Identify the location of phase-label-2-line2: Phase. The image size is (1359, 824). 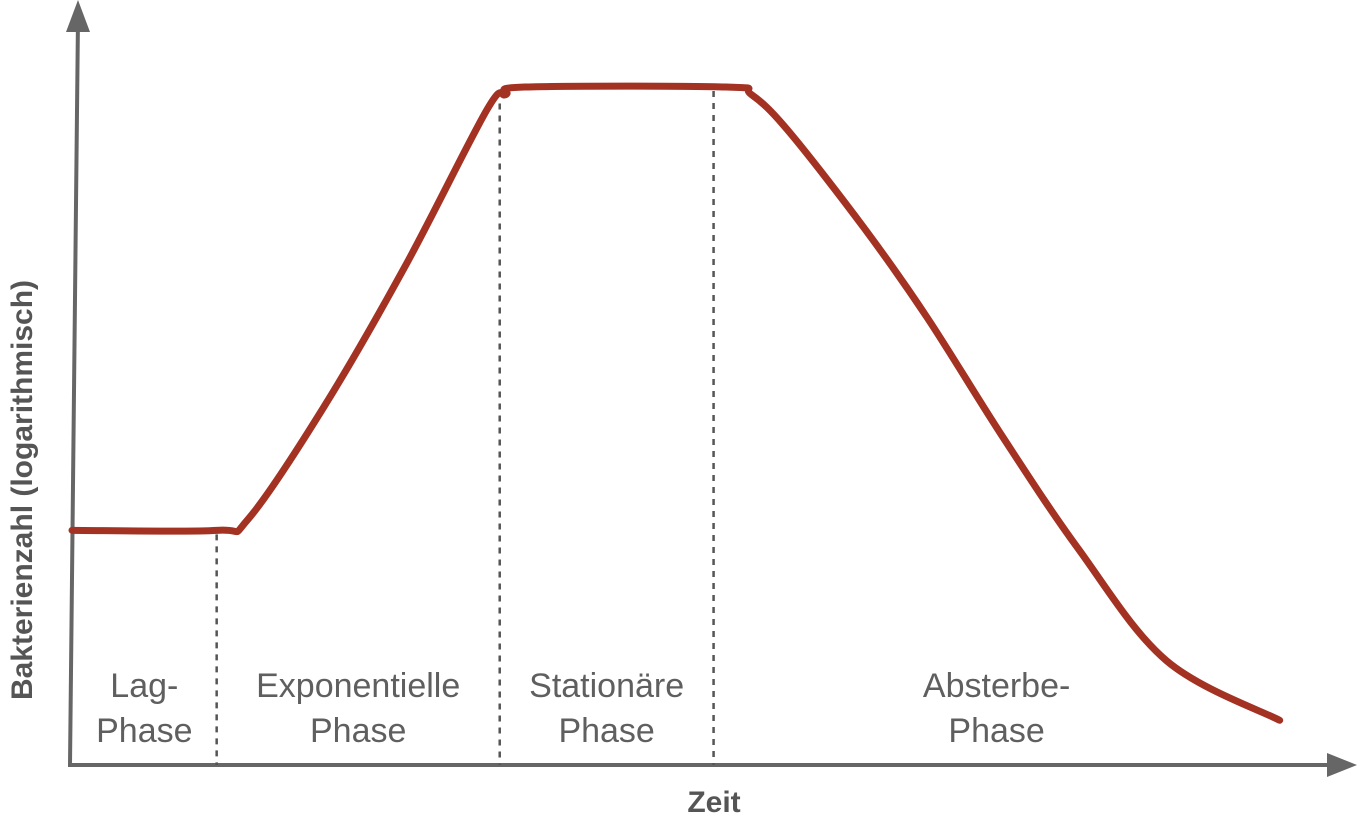
(358, 731).